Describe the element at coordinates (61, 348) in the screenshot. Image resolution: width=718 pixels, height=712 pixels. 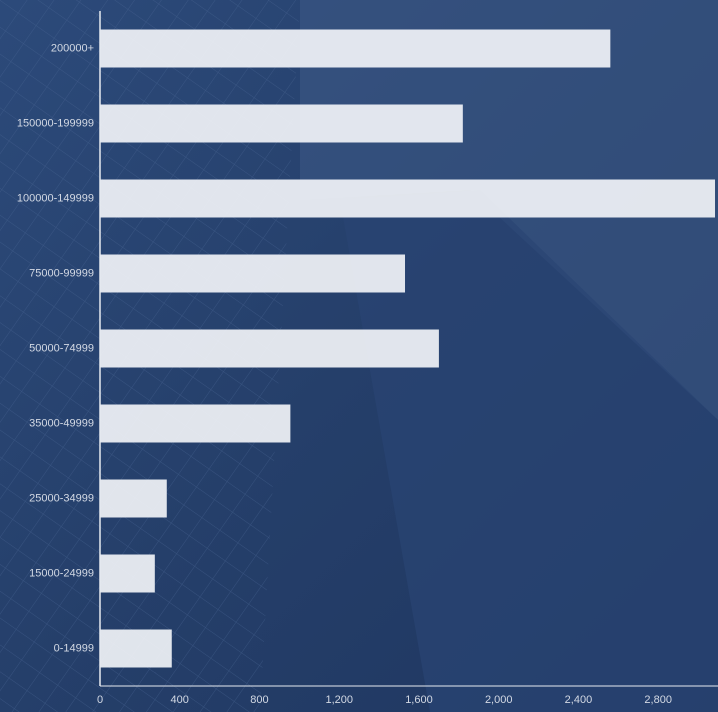
I see `y-tick-label: 50000-74999` at that location.